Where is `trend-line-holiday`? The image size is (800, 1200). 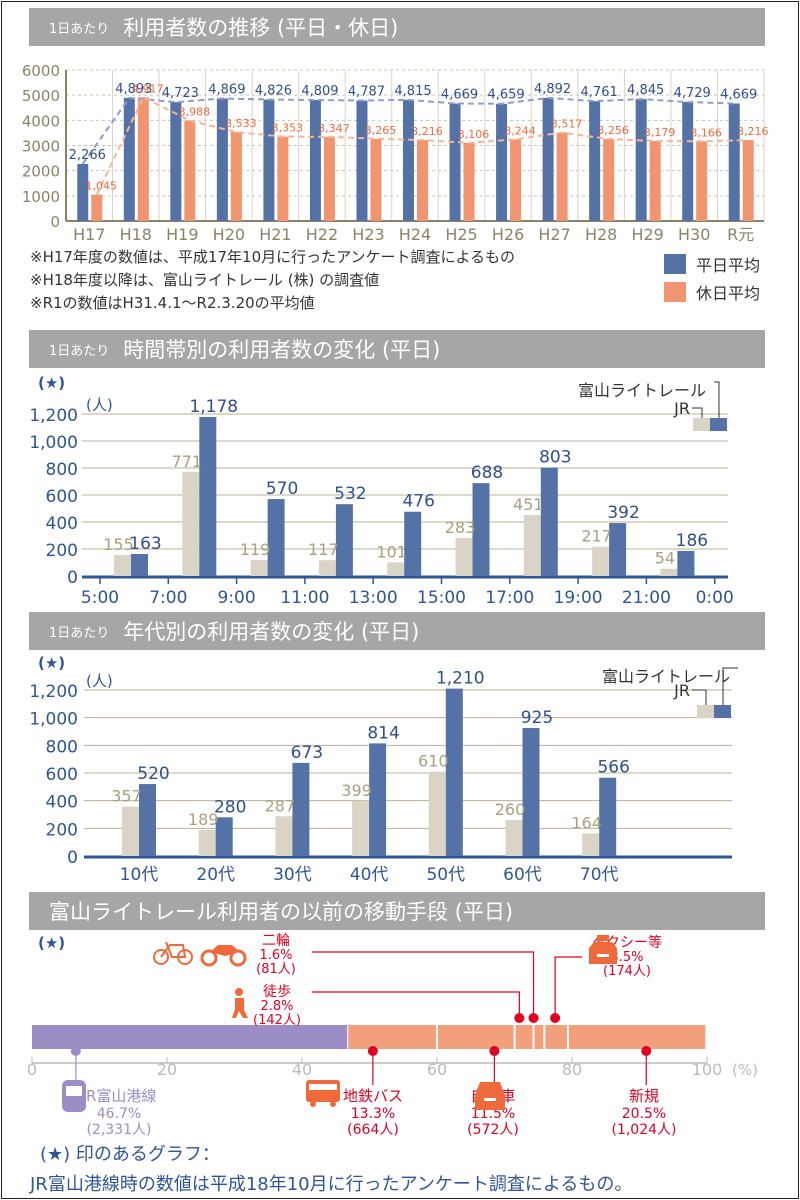 trend-line-holiday is located at coordinates (422, 145).